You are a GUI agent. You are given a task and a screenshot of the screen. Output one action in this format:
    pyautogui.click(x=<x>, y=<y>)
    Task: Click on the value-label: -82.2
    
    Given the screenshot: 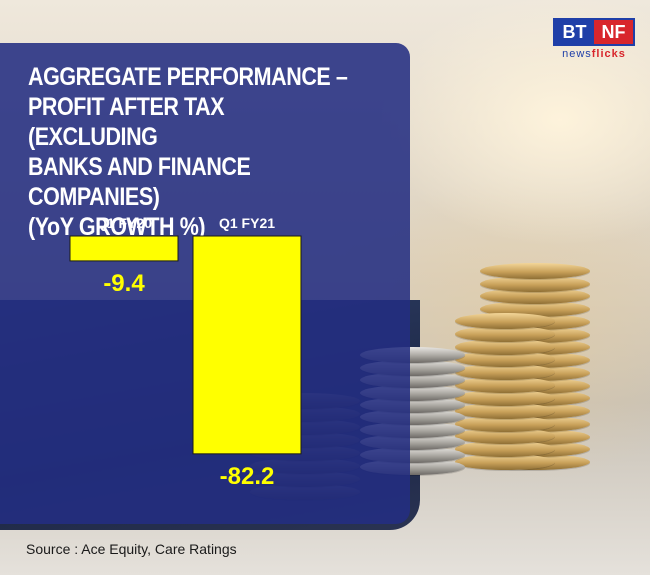 What is the action you would take?
    pyautogui.click(x=247, y=476)
    